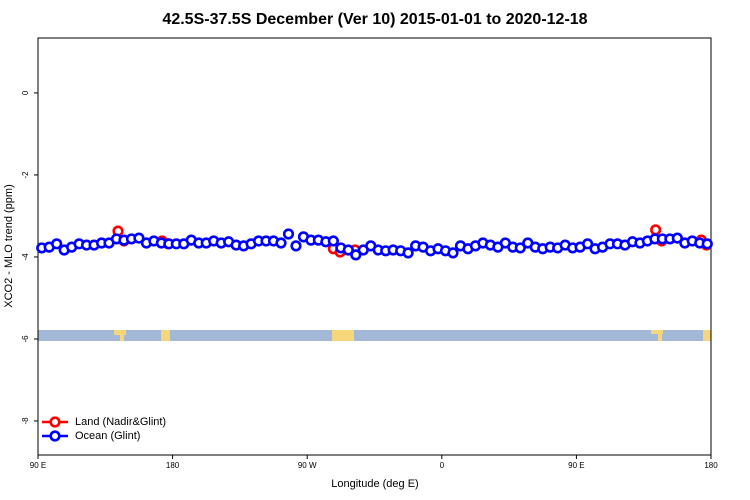 Image resolution: width=750 pixels, height=500 pixels. Describe the element at coordinates (374, 484) in the screenshot. I see `x-axis-label: Longitude (deg E)` at that location.